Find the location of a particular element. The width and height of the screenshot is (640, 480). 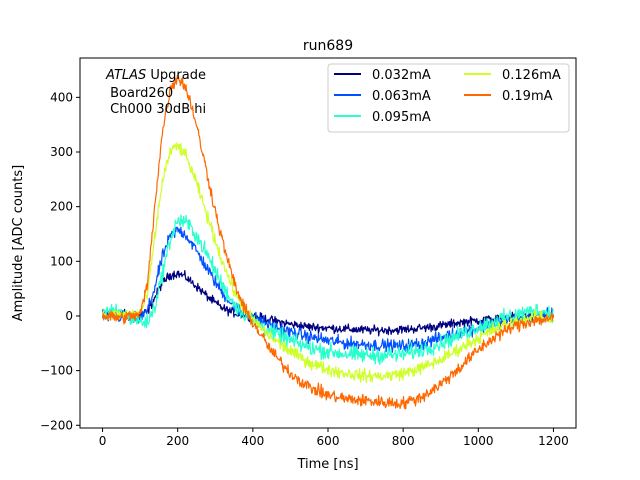

x-tick-label: 800 is located at coordinates (403, 441).